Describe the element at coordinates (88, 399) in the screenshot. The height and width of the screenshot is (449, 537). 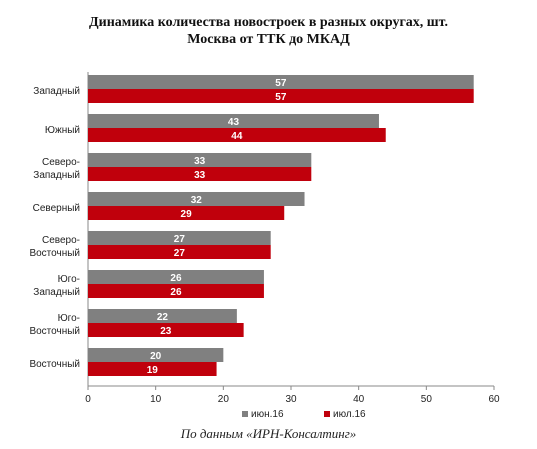
I see `x-tick-label: 0` at that location.